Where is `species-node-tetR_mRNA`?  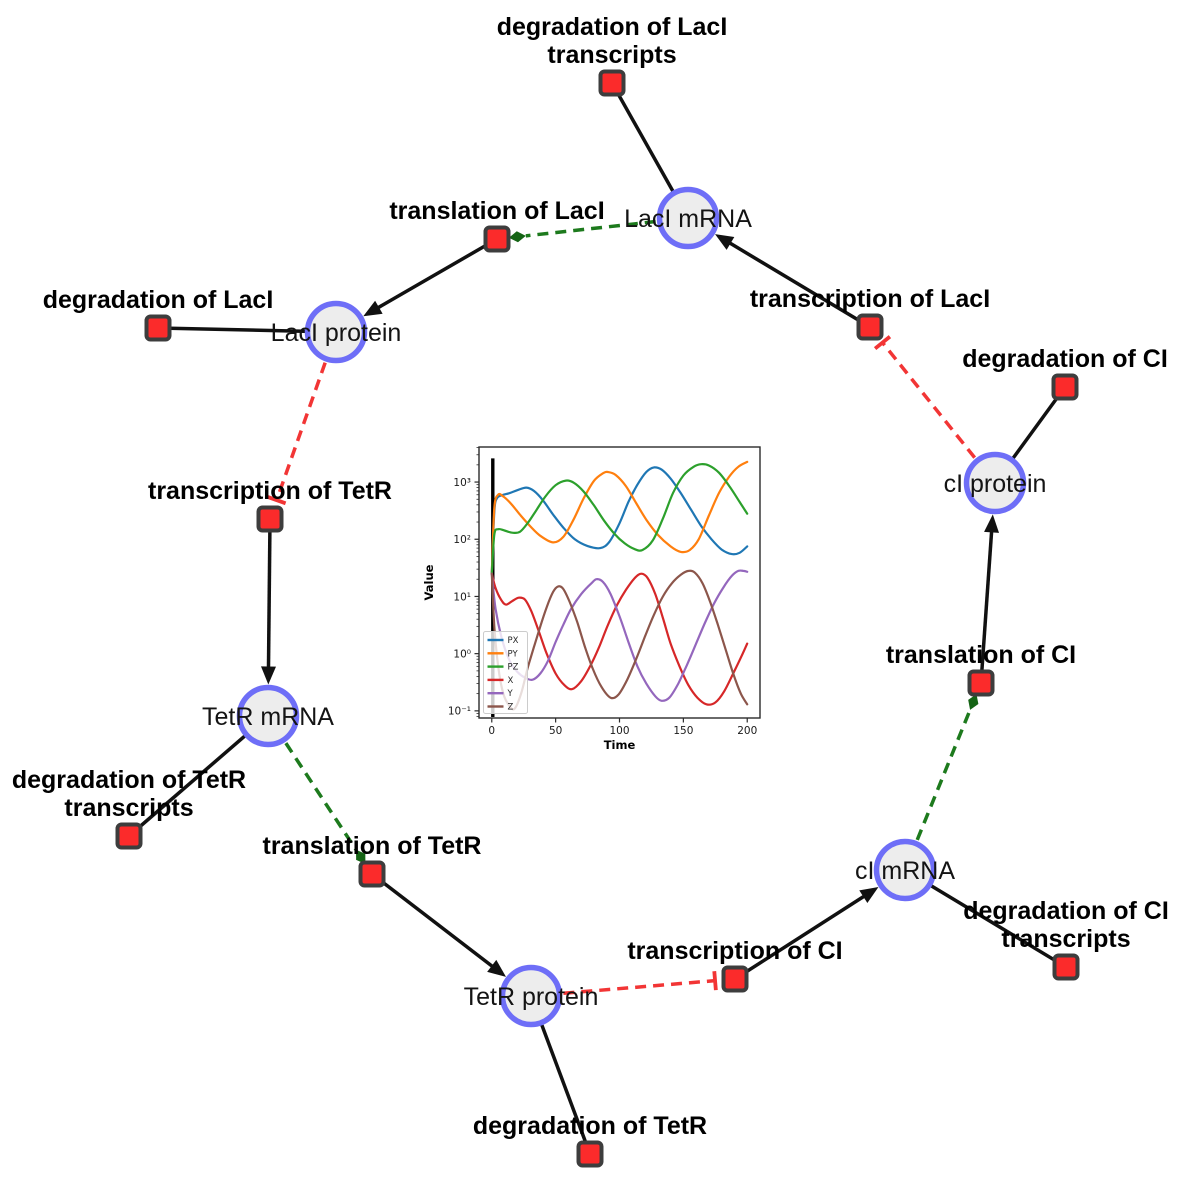 species-node-tetR_mRNA is located at coordinates (268, 716).